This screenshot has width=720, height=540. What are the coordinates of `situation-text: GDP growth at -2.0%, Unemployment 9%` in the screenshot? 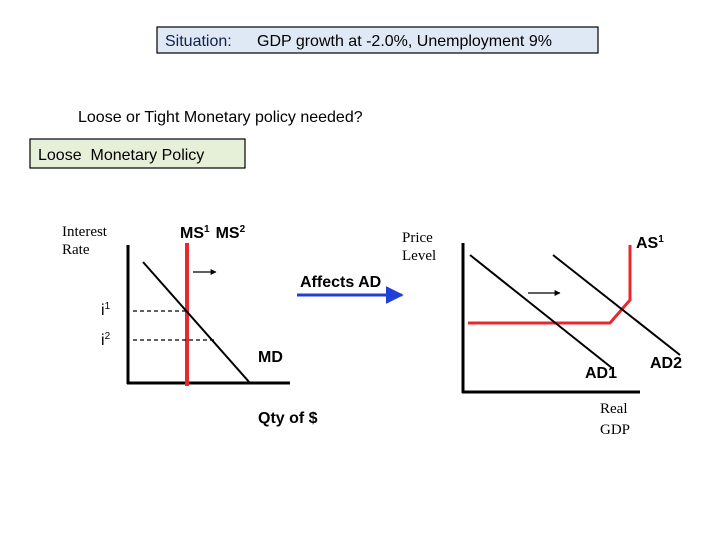 It's located at (404, 41).